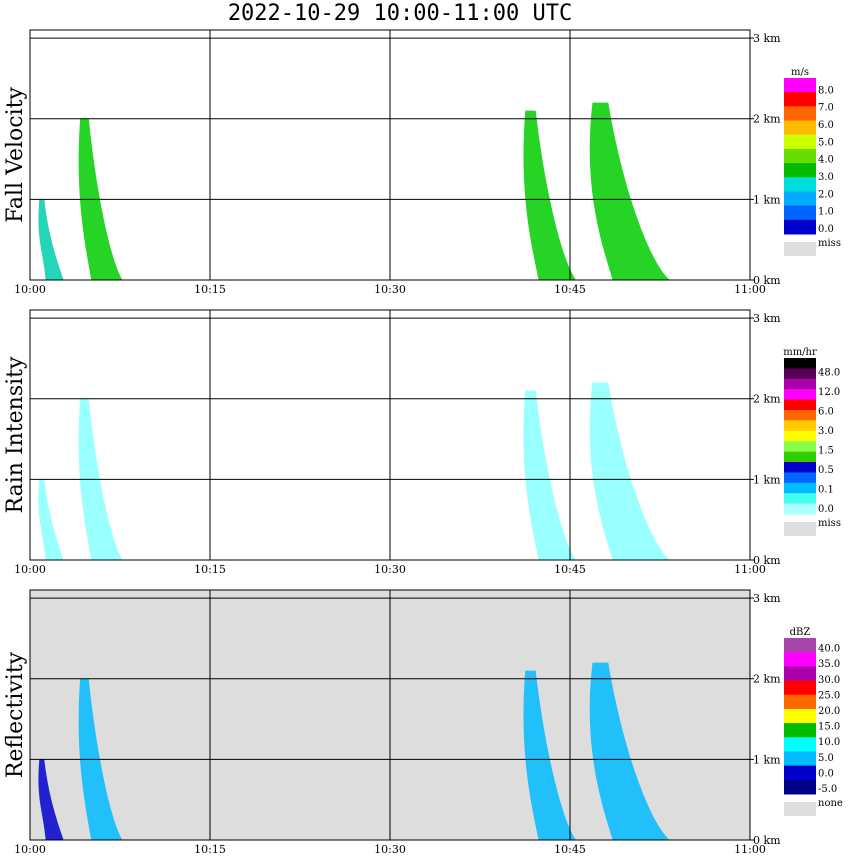 Image resolution: width=850 pixels, height=868 pixels. I want to click on colorbar-label: 30.0, so click(829, 680).